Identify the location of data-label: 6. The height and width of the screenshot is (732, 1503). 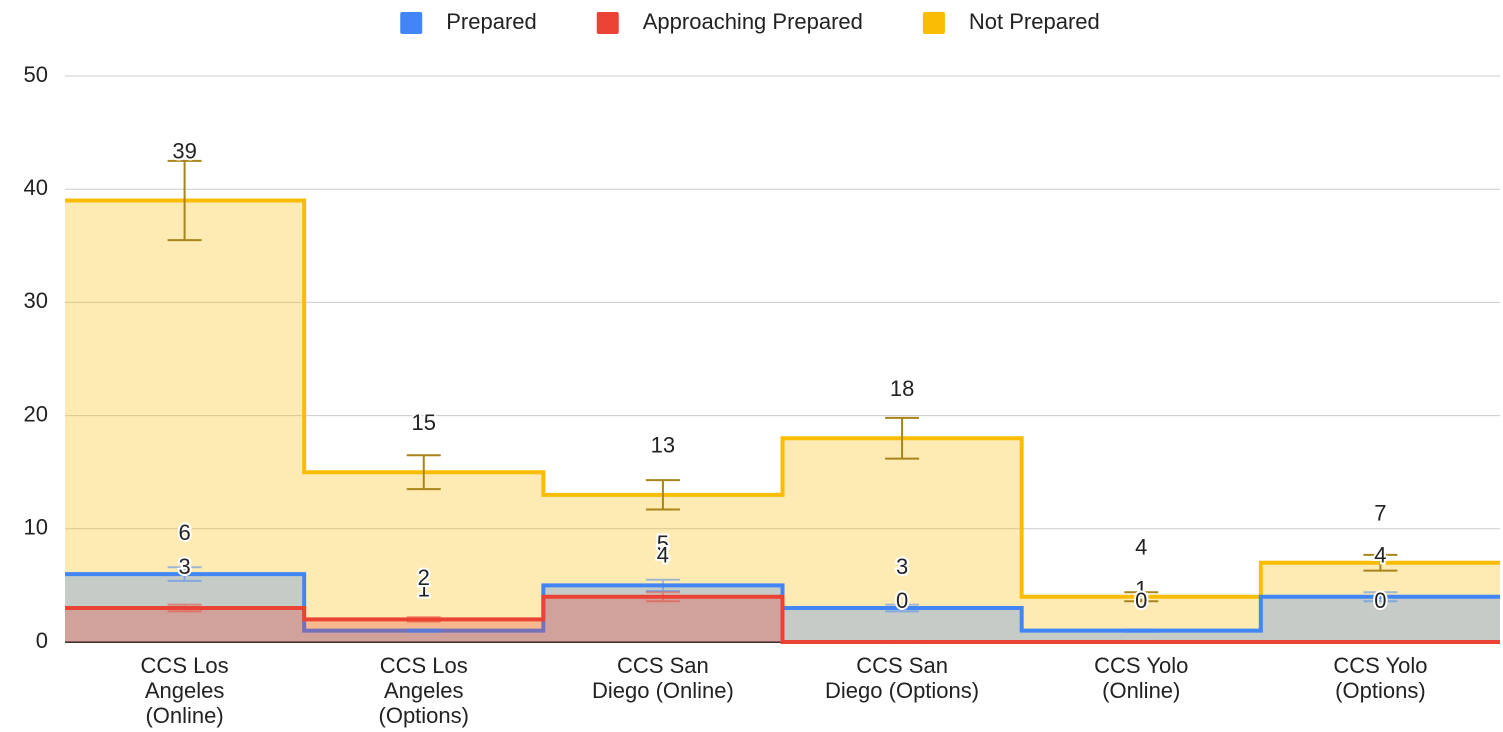
(184, 532).